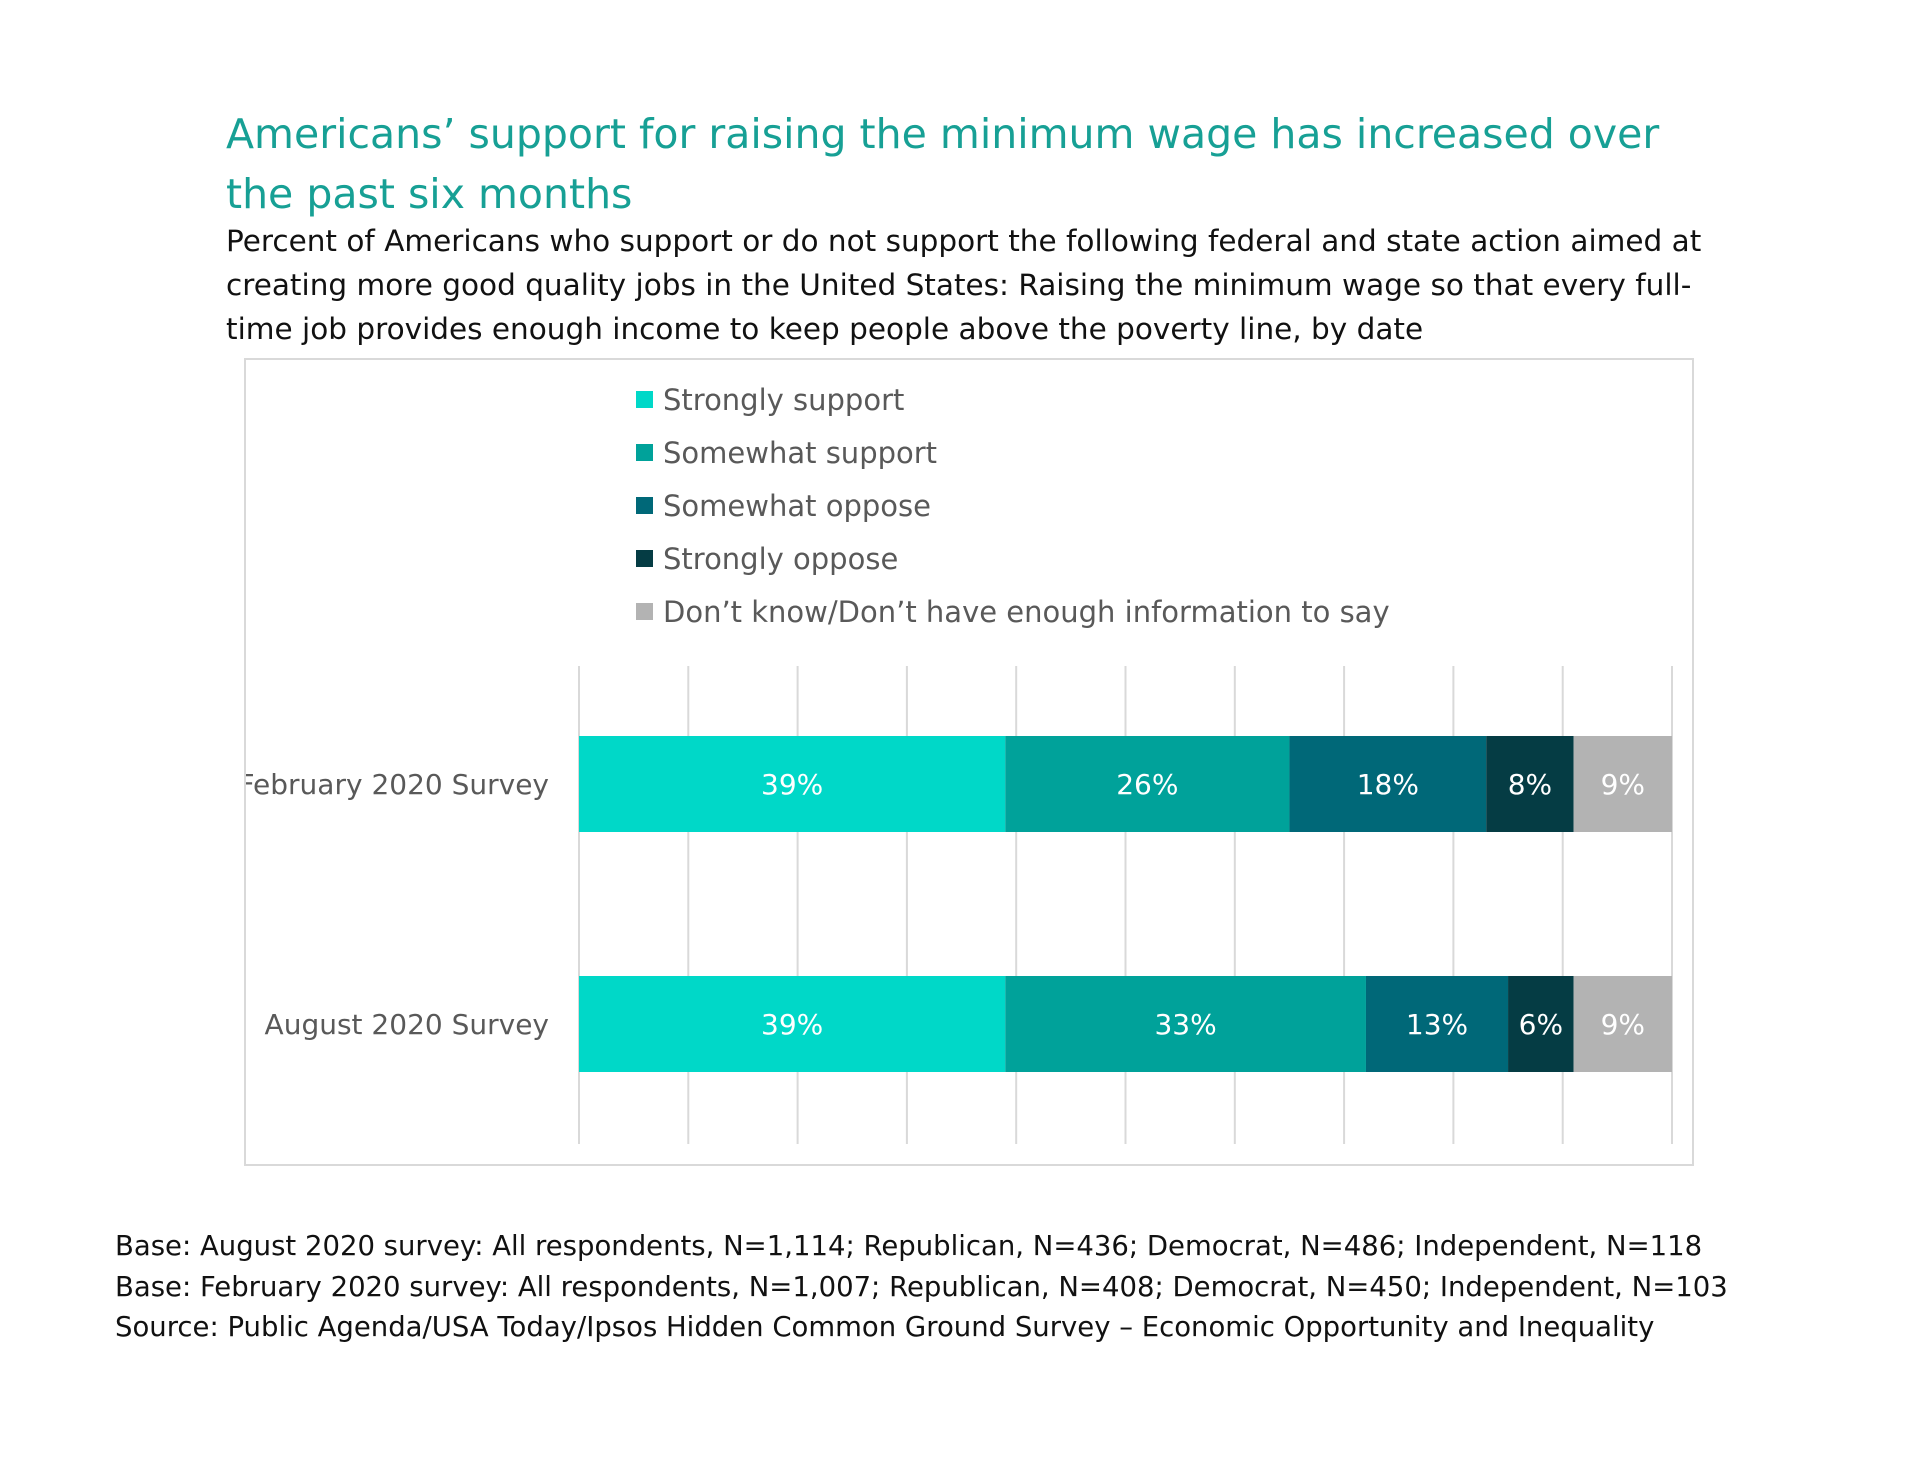 The width and height of the screenshot is (1920, 1484). I want to click on data-label-2-5: 9%, so click(1623, 1024).